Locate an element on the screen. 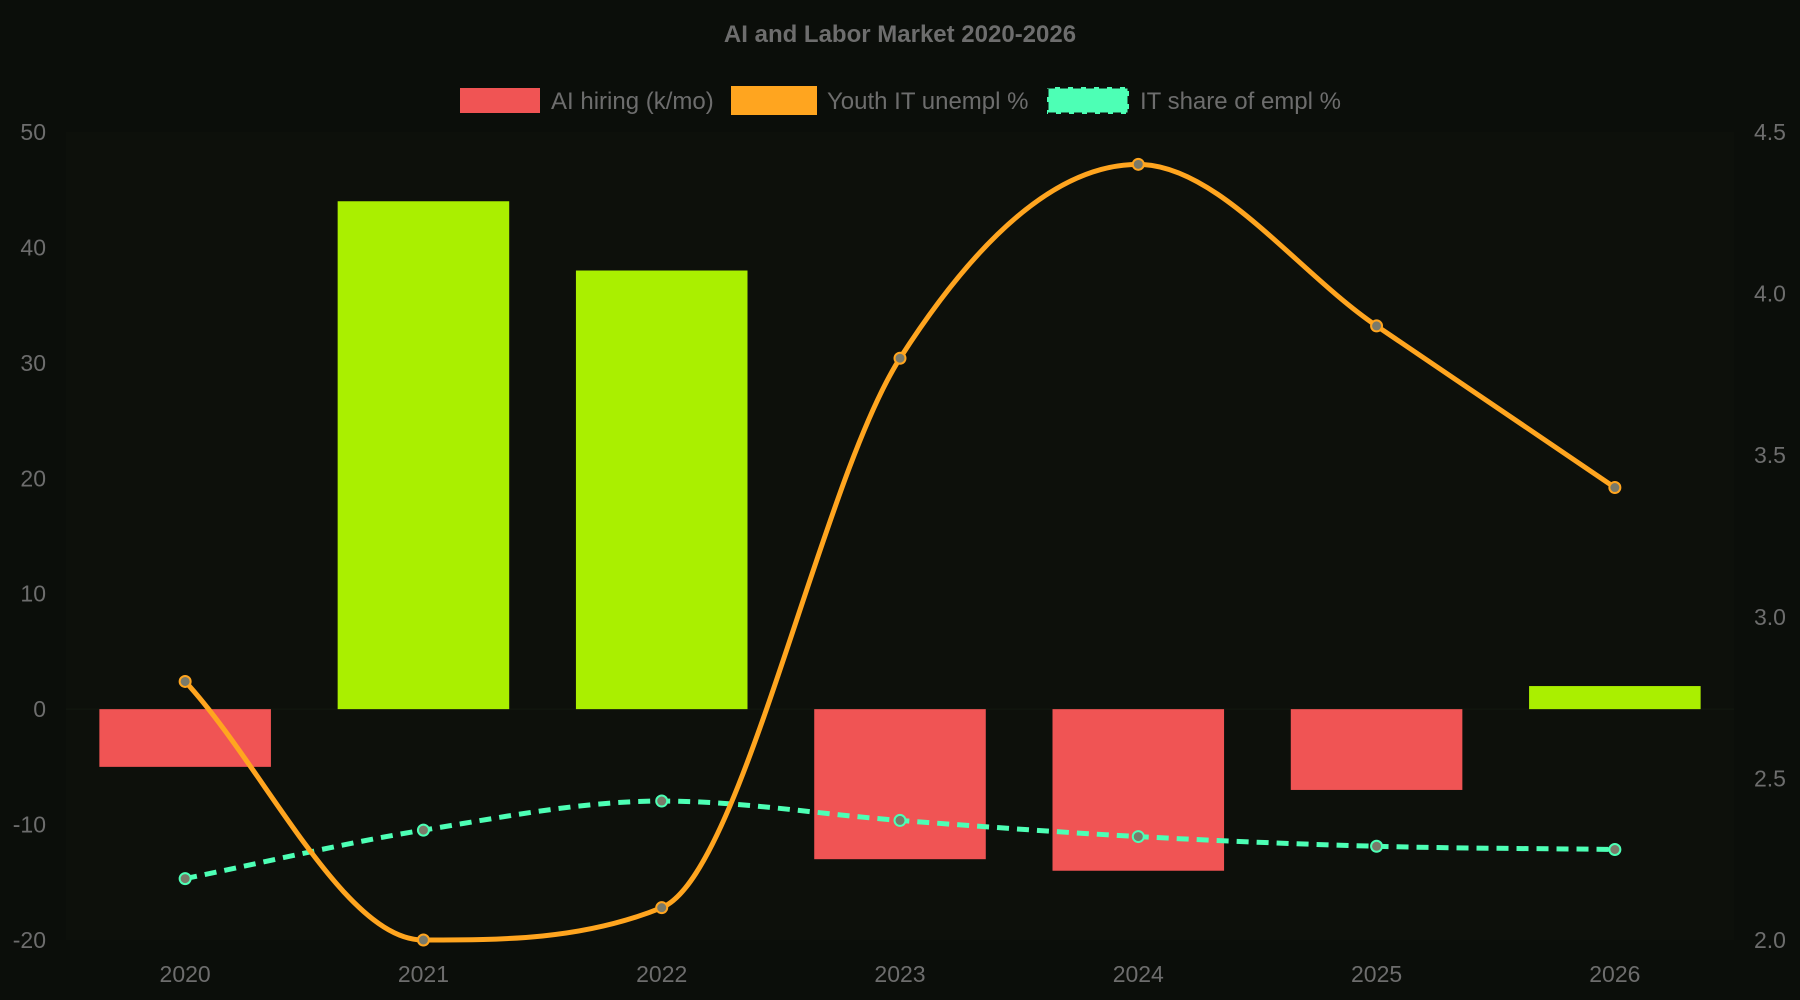 The width and height of the screenshot is (1800, 1000). chart-title: AI and Labor Market 2020-2026 is located at coordinates (900, 34).